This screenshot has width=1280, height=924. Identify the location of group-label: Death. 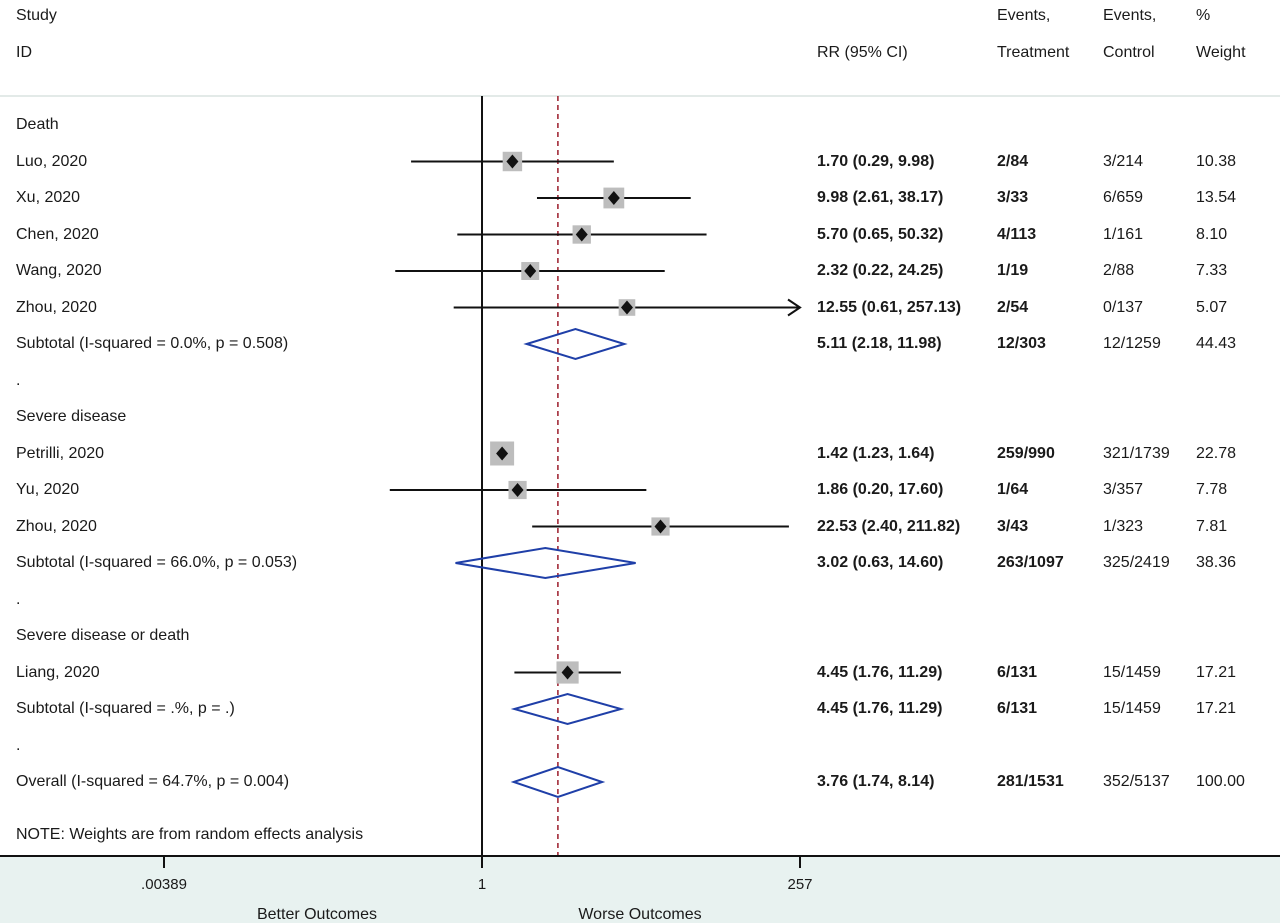
(37, 124).